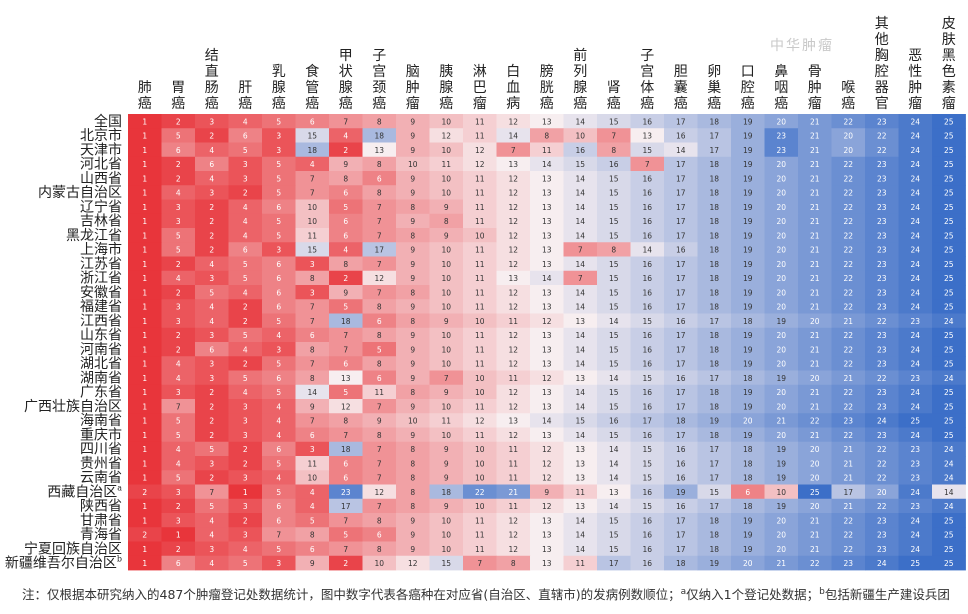 This screenshot has height=614, width=968. Describe the element at coordinates (379, 88) in the screenshot. I see `column-header-char: 颈` at that location.